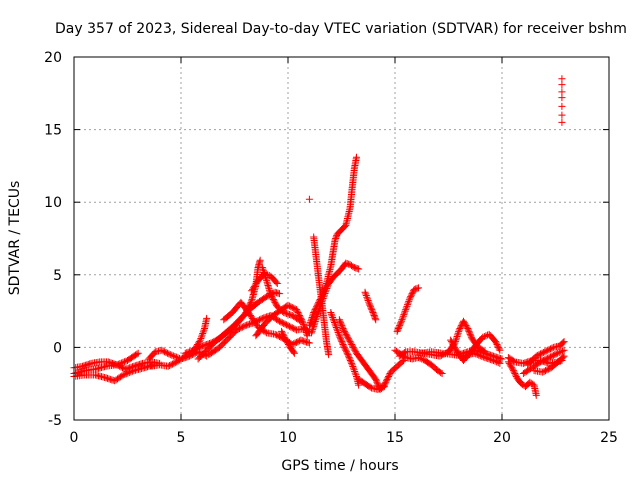 The height and width of the screenshot is (480, 640). What do you see at coordinates (55, 421) in the screenshot?
I see `y-tick-label: -5` at bounding box center [55, 421].